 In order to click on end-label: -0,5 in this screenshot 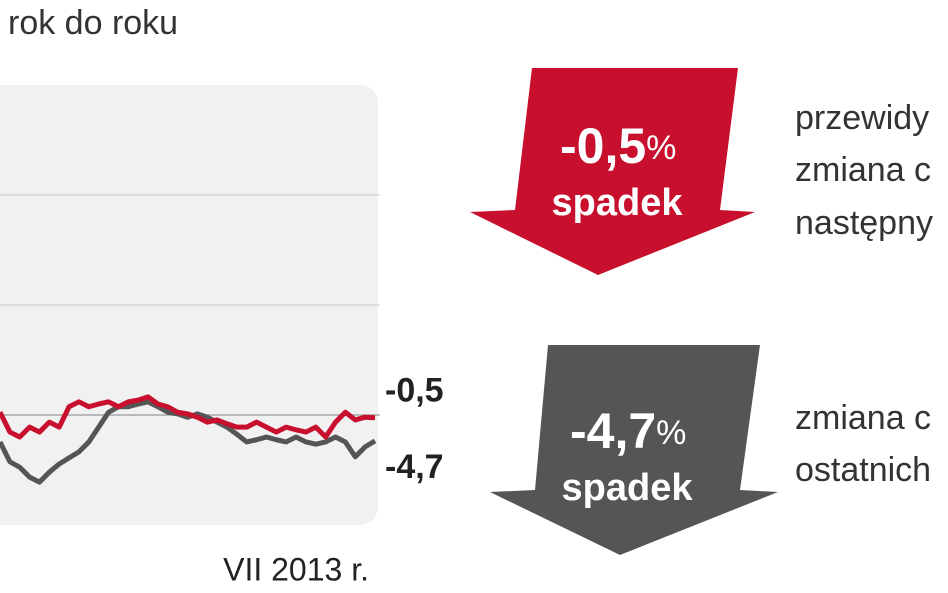, I will do `click(414, 391)`.